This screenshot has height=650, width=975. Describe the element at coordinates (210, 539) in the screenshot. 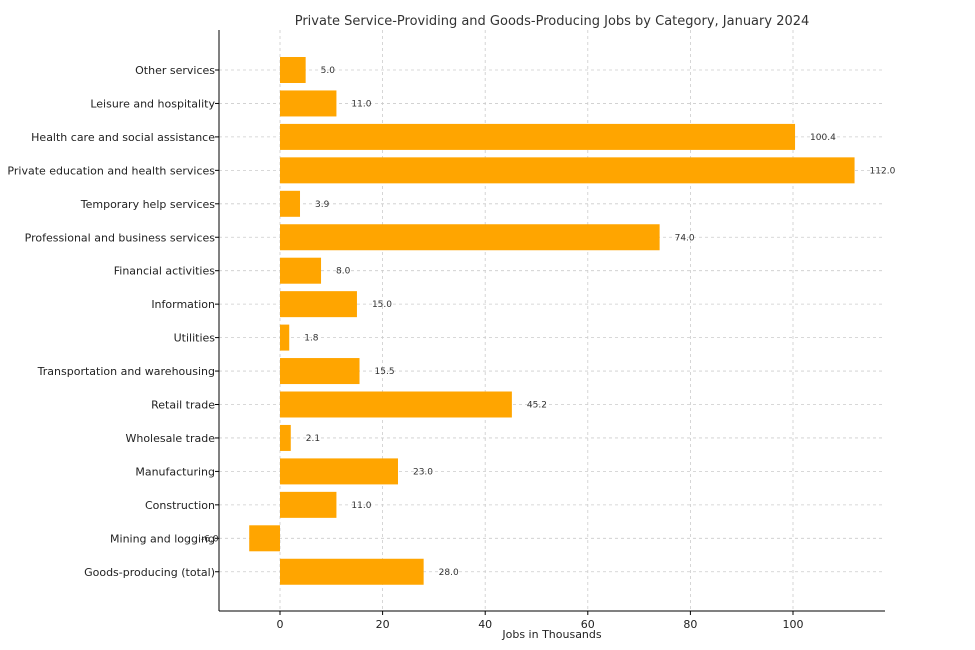

I see `data-label: -6.0` at that location.